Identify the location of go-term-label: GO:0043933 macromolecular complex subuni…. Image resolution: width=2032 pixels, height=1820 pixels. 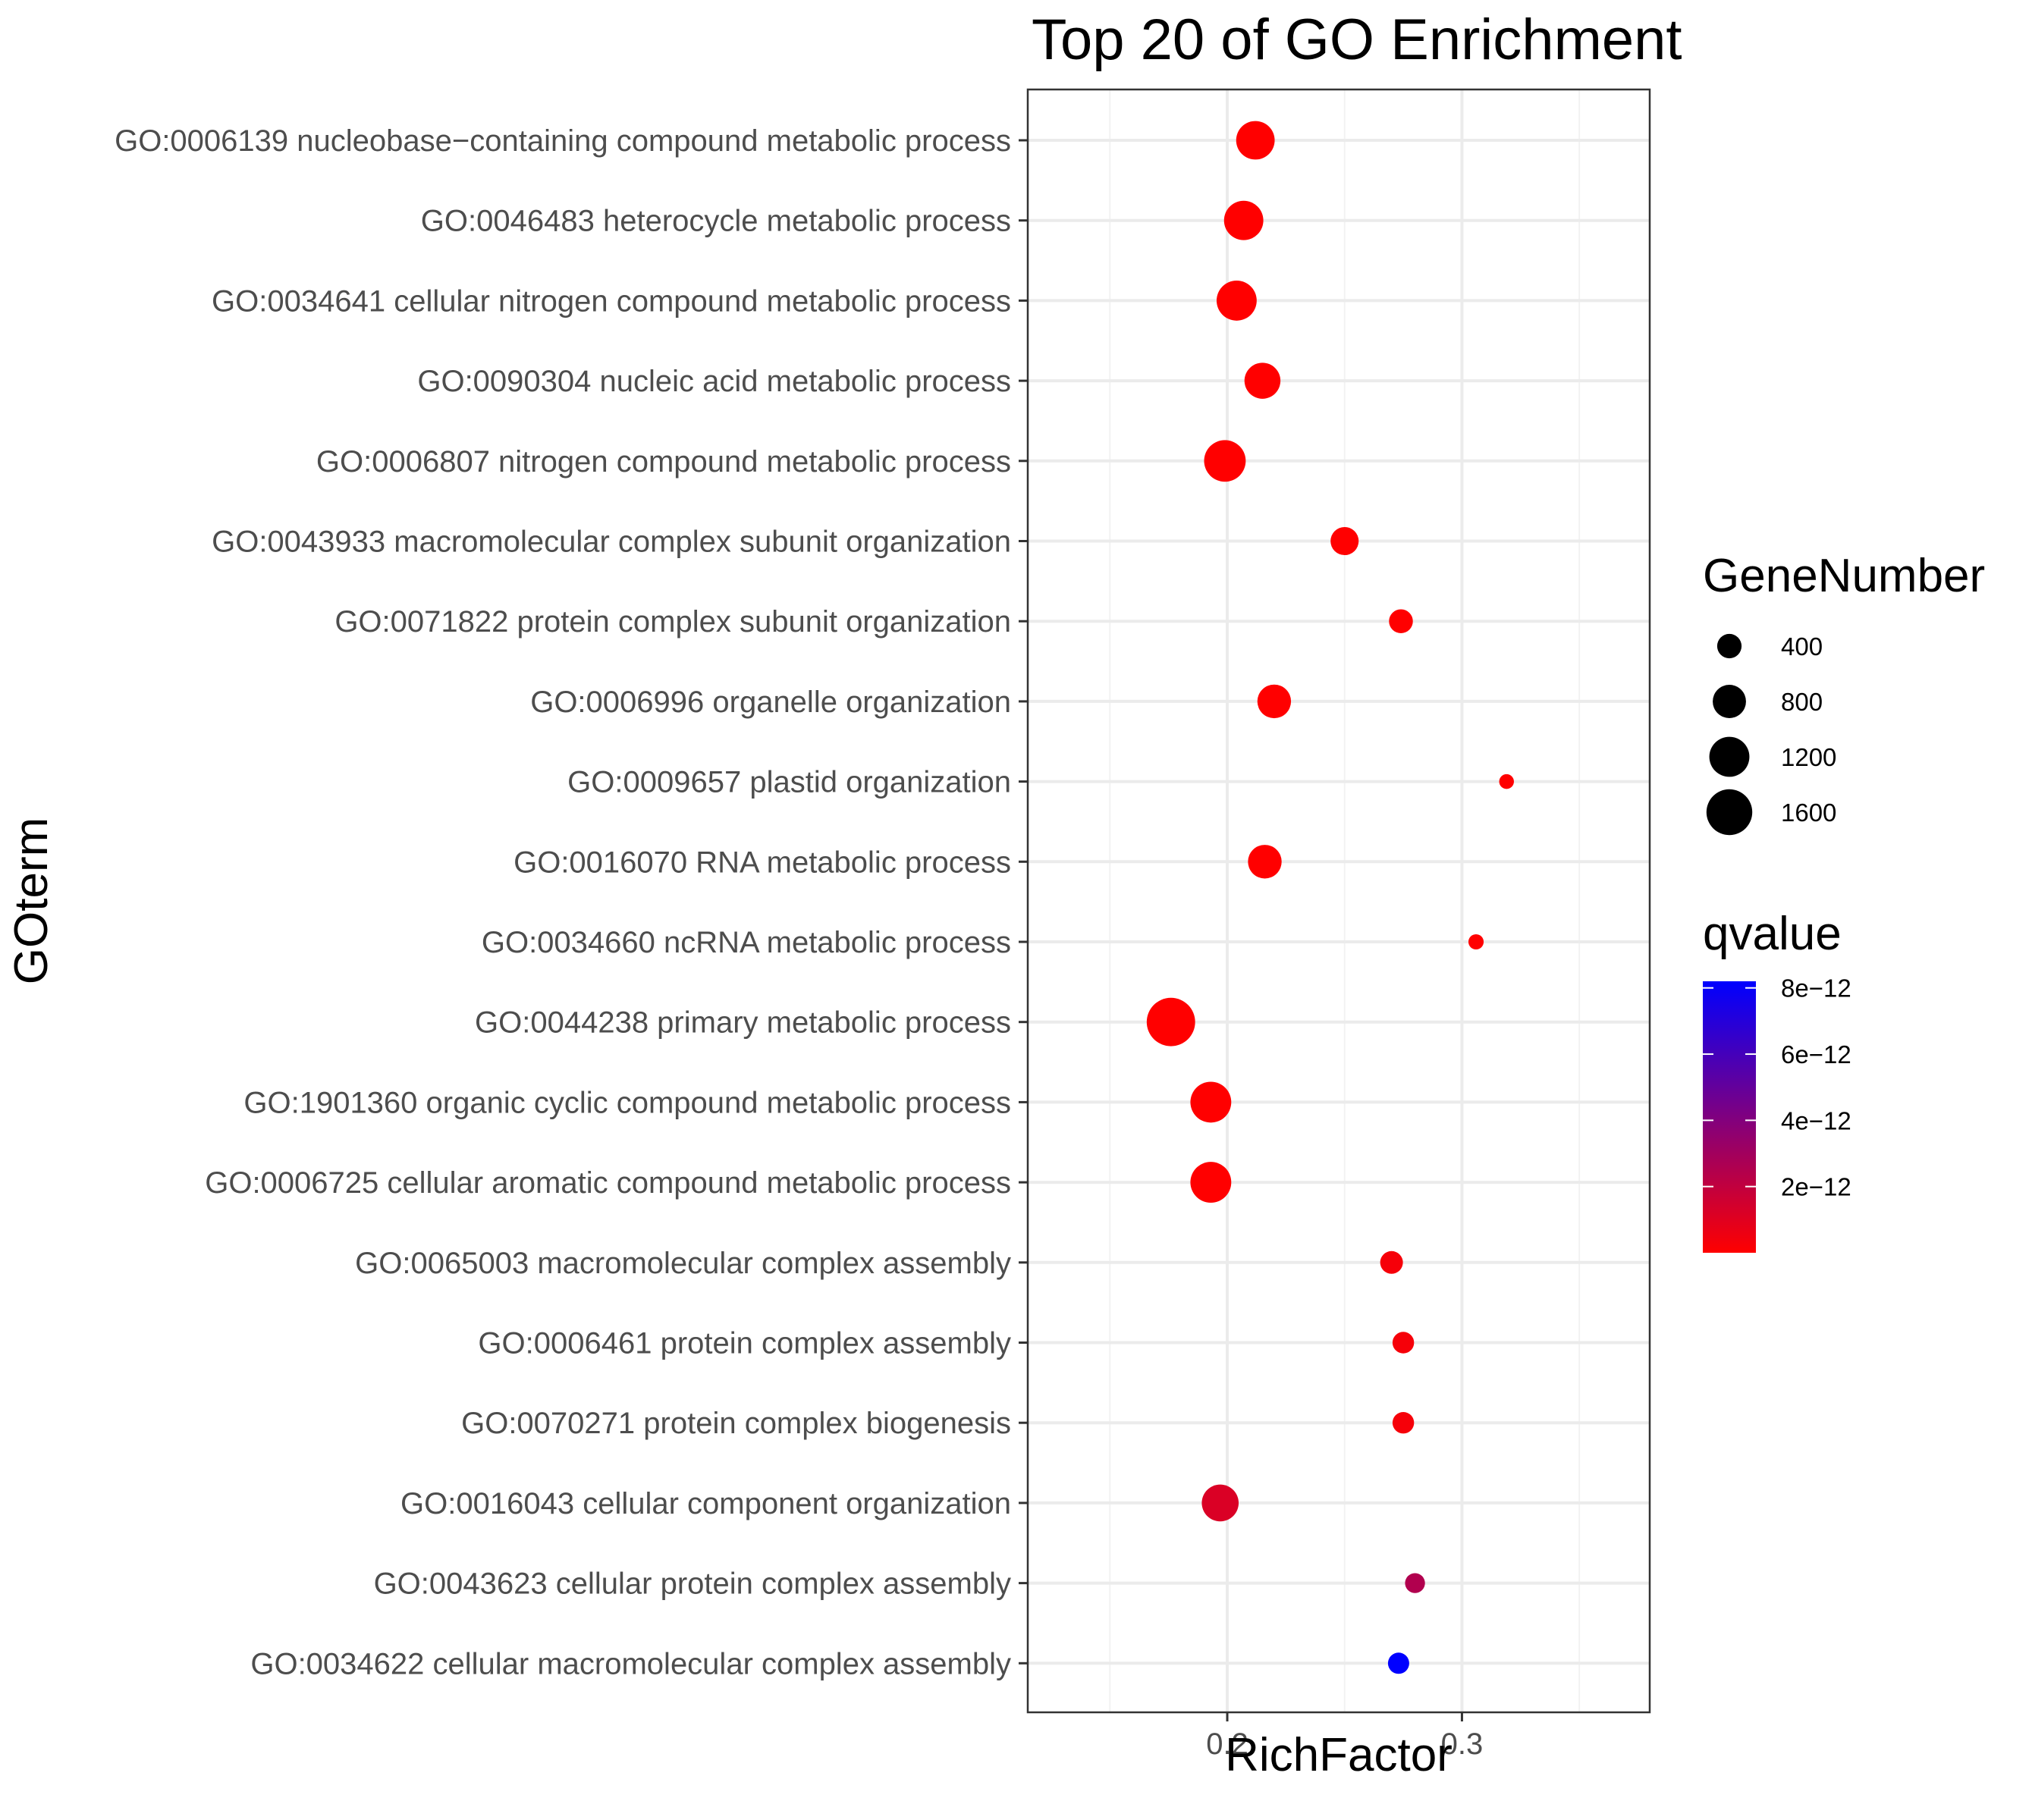
(611, 542).